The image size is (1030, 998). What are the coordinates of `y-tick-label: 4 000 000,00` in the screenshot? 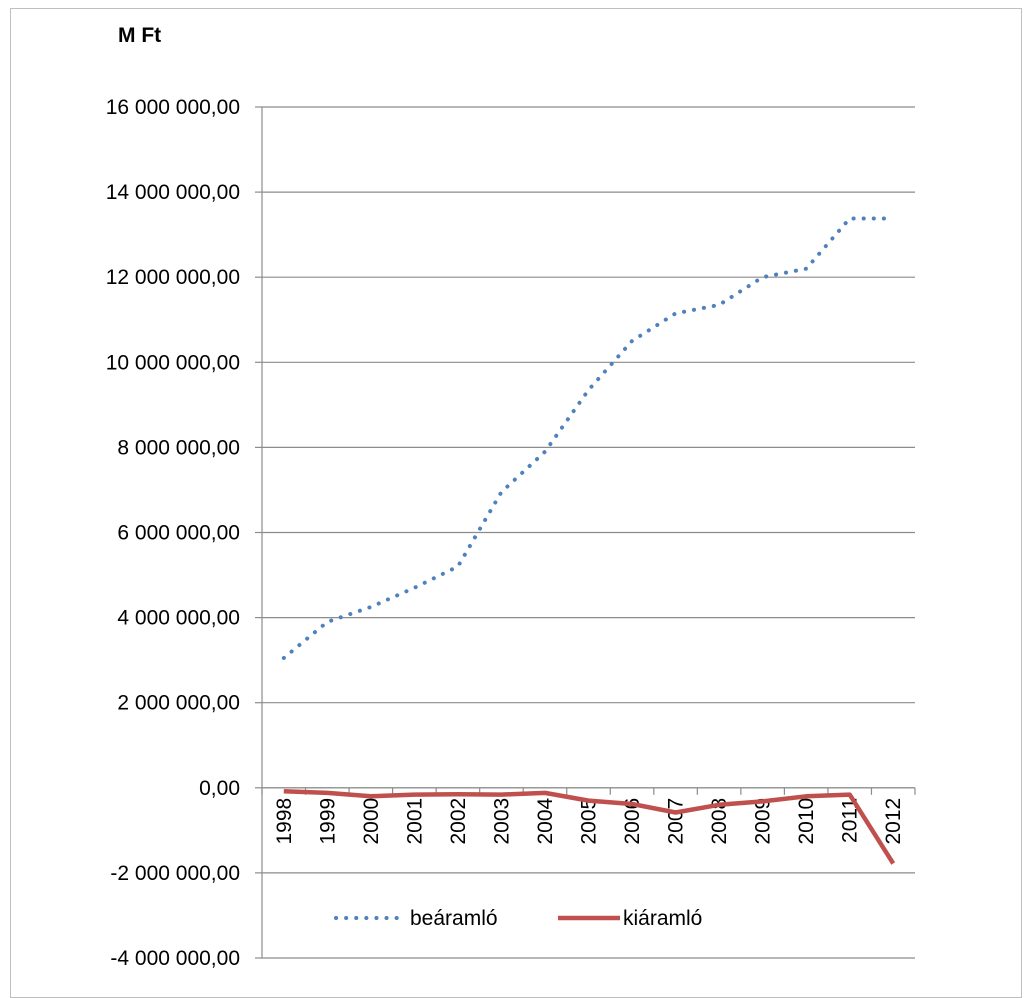 It's located at (178, 618).